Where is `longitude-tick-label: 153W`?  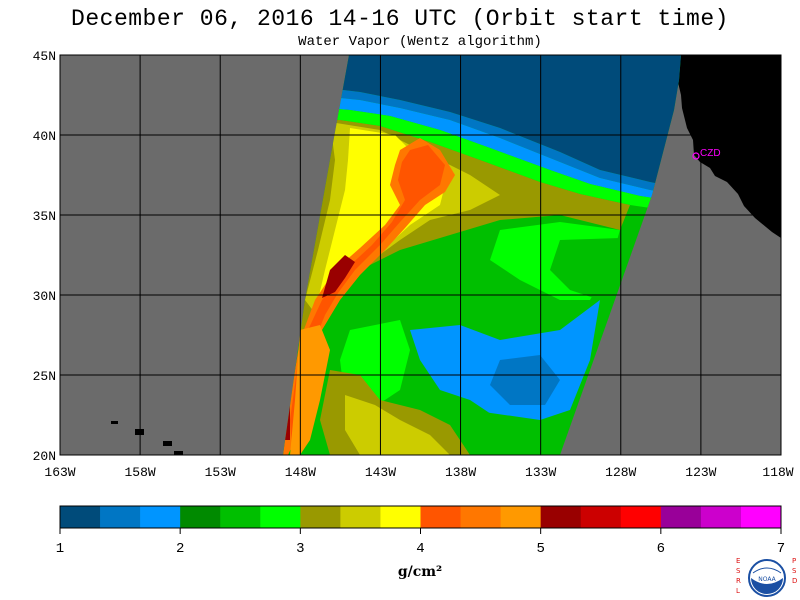 longitude-tick-label: 153W is located at coordinates (220, 472).